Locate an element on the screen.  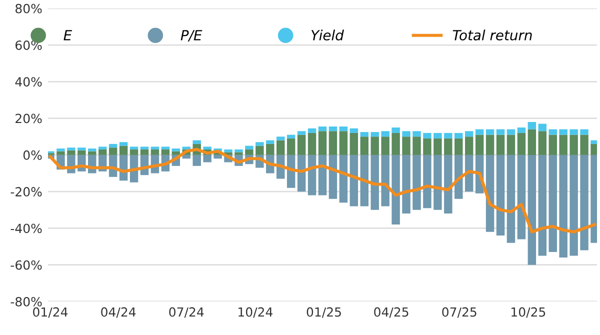
y-tick-label: -20% is located at coordinates (26, 192).